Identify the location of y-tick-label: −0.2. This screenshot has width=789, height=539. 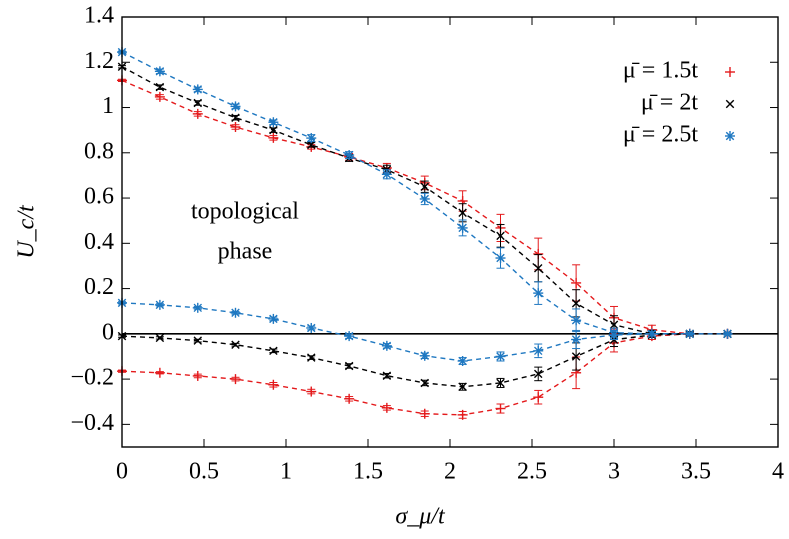
(92, 378).